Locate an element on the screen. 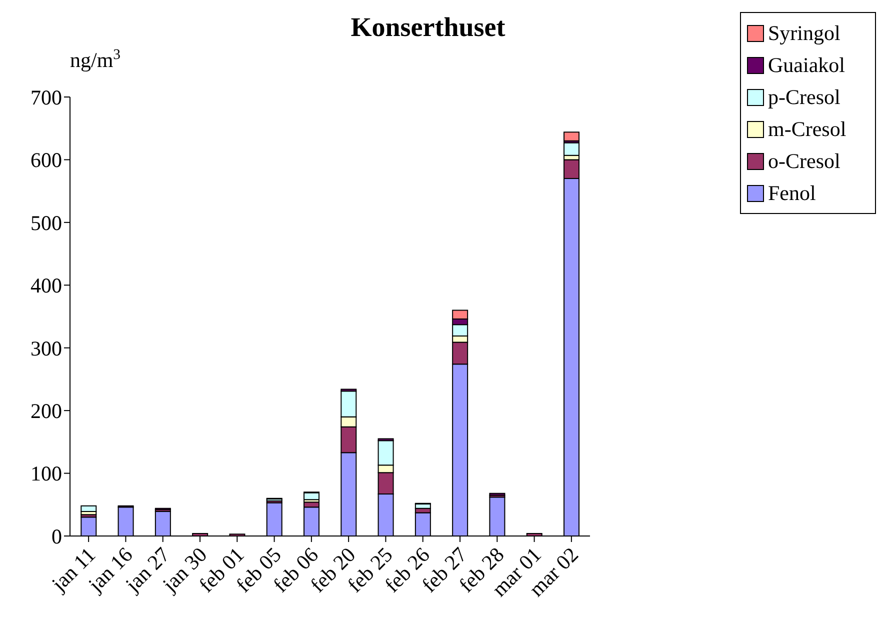 The width and height of the screenshot is (884, 634). y-tick-label: 500 is located at coordinates (46, 222).